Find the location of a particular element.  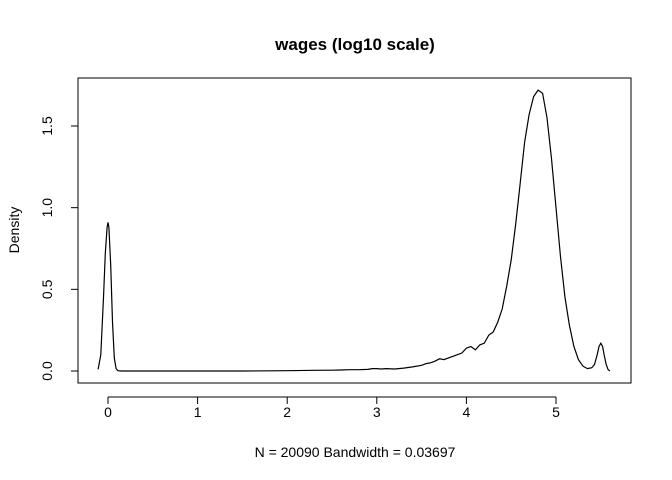

y-axis: 0.0 0.5 1.0 1.5 is located at coordinates (59, 248).